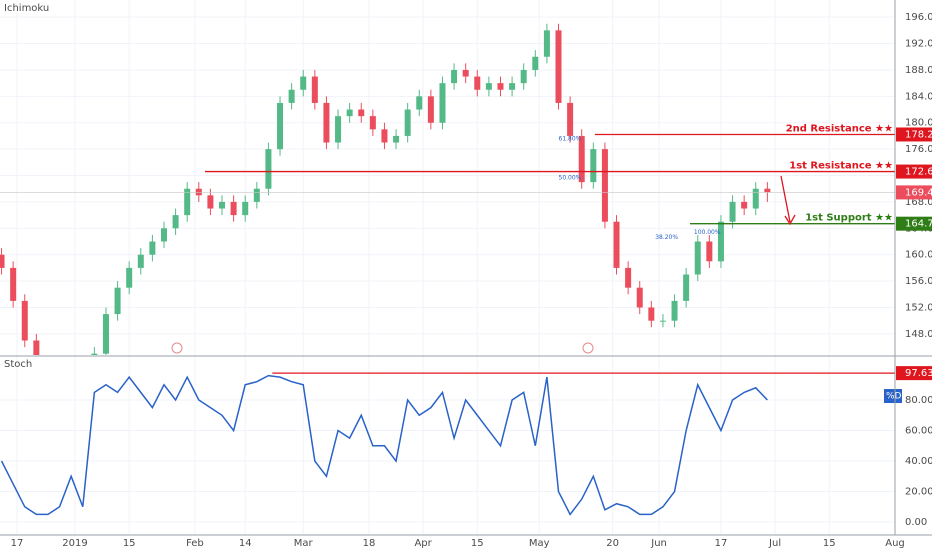 This screenshot has width=932, height=550. Describe the element at coordinates (774, 543) in the screenshot. I see `x-tick-label: Jul` at that location.